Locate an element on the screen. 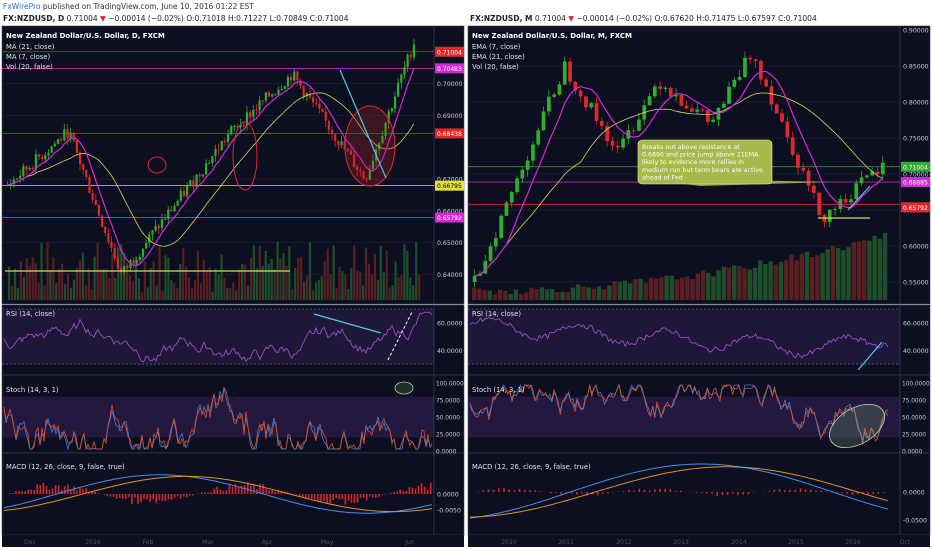  brand-link: FxWirePro is located at coordinates (22, 6).